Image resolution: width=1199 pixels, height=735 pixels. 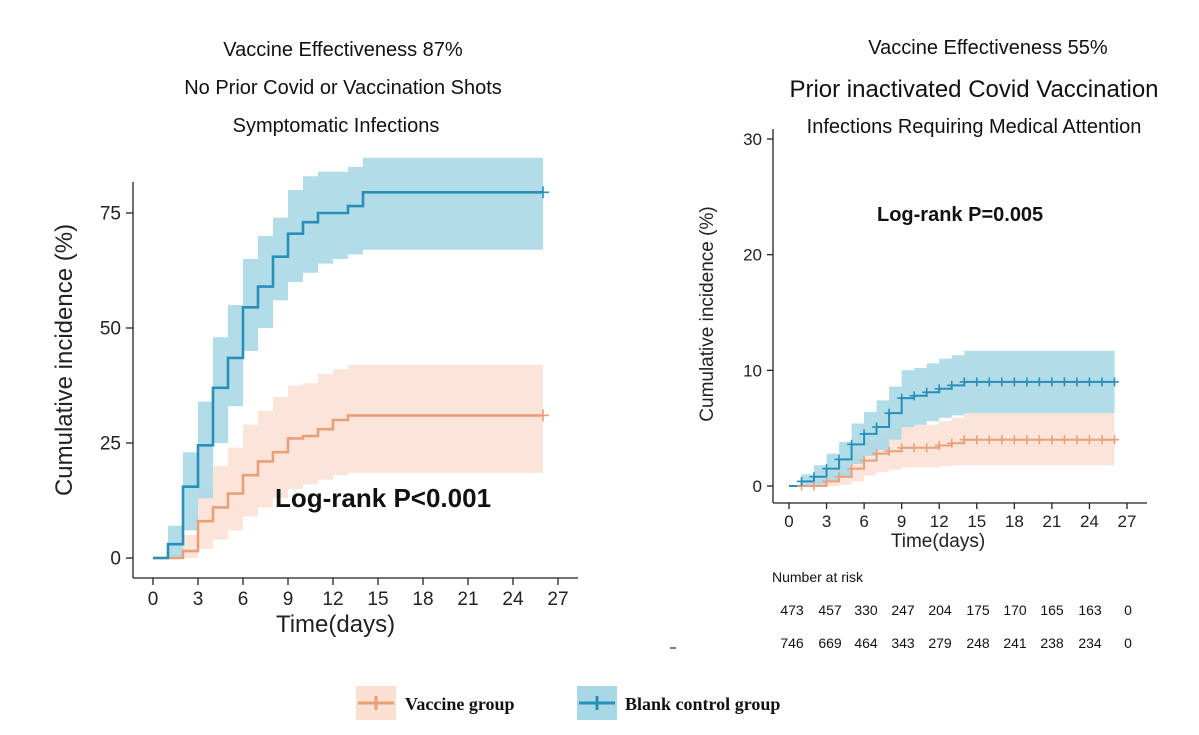 I want to click on risk-table-cell: 279, so click(x=940, y=643).